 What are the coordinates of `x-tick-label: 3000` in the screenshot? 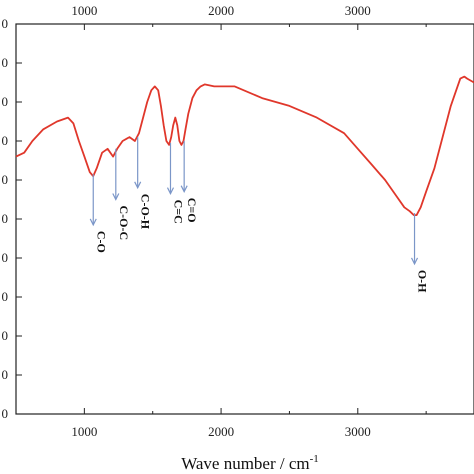 It's located at (358, 431).